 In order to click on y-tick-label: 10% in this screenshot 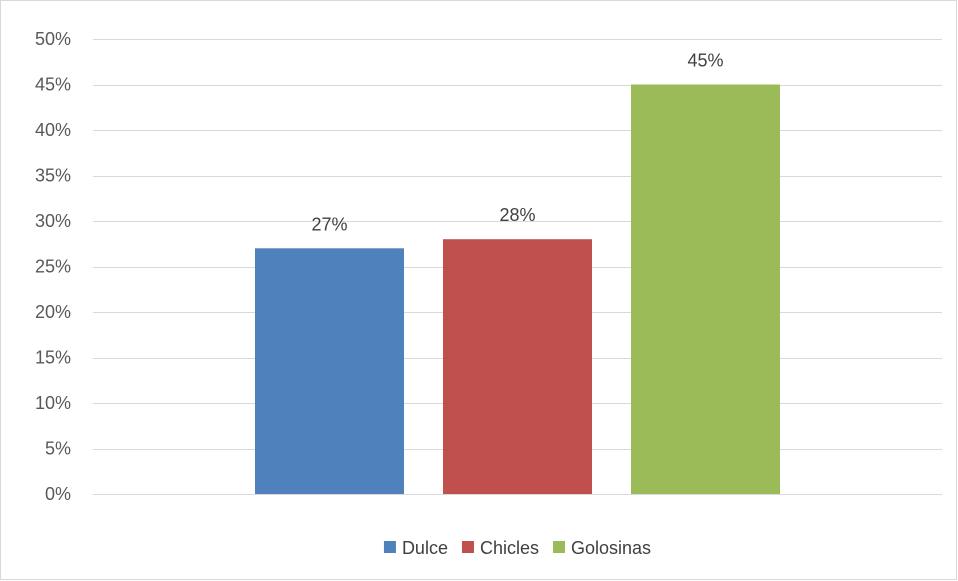, I will do `click(53, 403)`.